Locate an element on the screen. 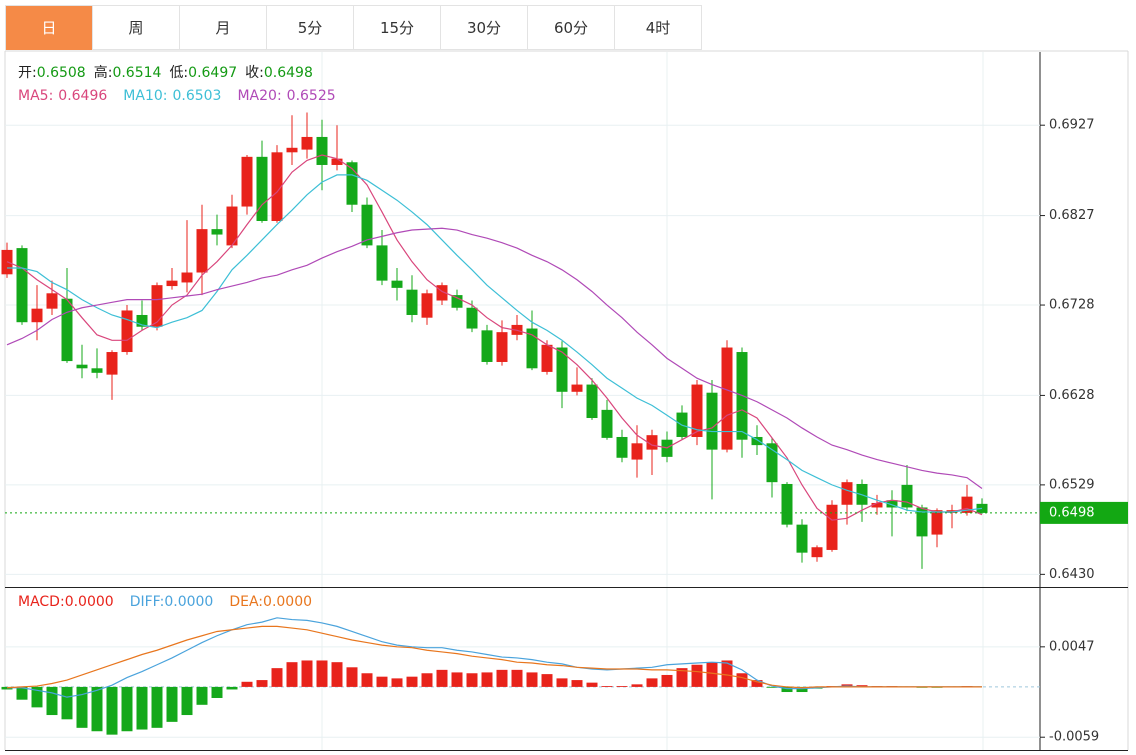 The height and width of the screenshot is (755, 1136). period-tab: 月 is located at coordinates (223, 28).